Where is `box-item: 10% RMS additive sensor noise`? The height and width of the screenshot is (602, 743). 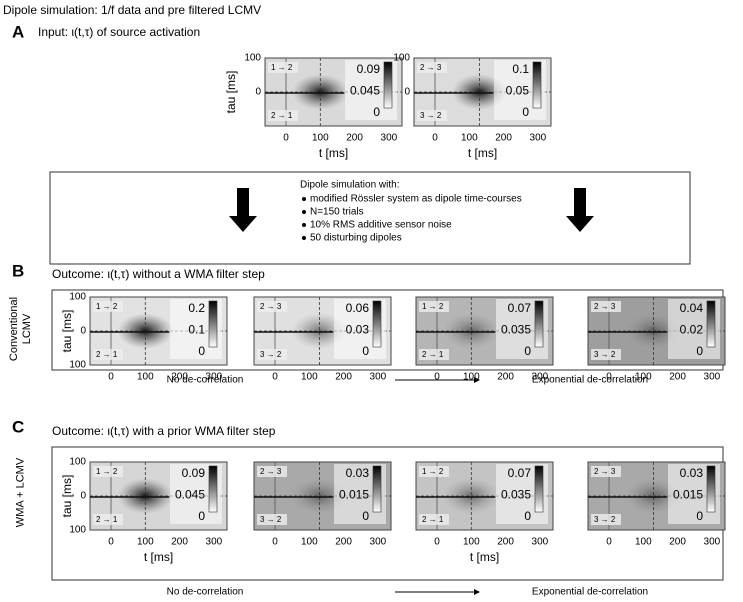 box-item: 10% RMS additive sensor noise is located at coordinates (381, 225).